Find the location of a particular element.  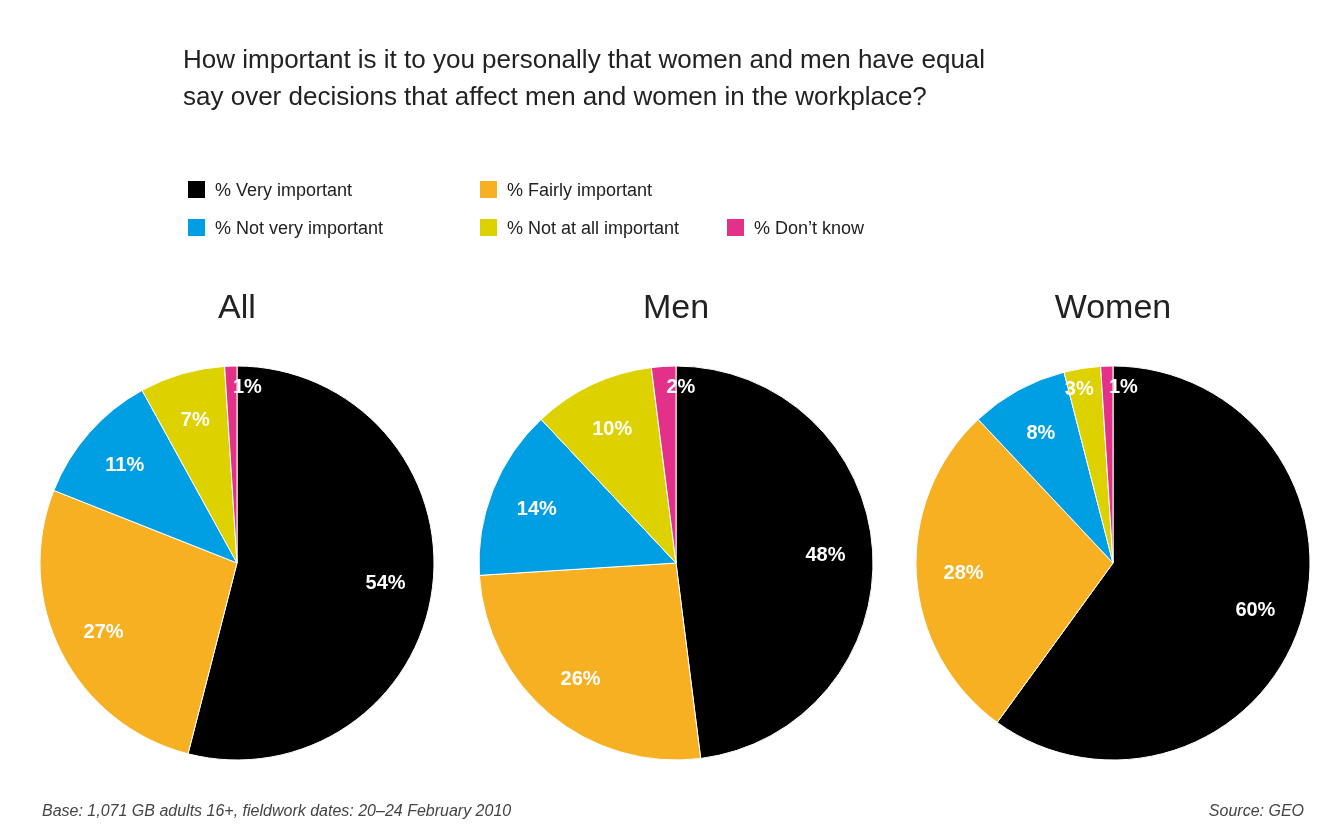

source-note: Source: GEO is located at coordinates (1256, 810).